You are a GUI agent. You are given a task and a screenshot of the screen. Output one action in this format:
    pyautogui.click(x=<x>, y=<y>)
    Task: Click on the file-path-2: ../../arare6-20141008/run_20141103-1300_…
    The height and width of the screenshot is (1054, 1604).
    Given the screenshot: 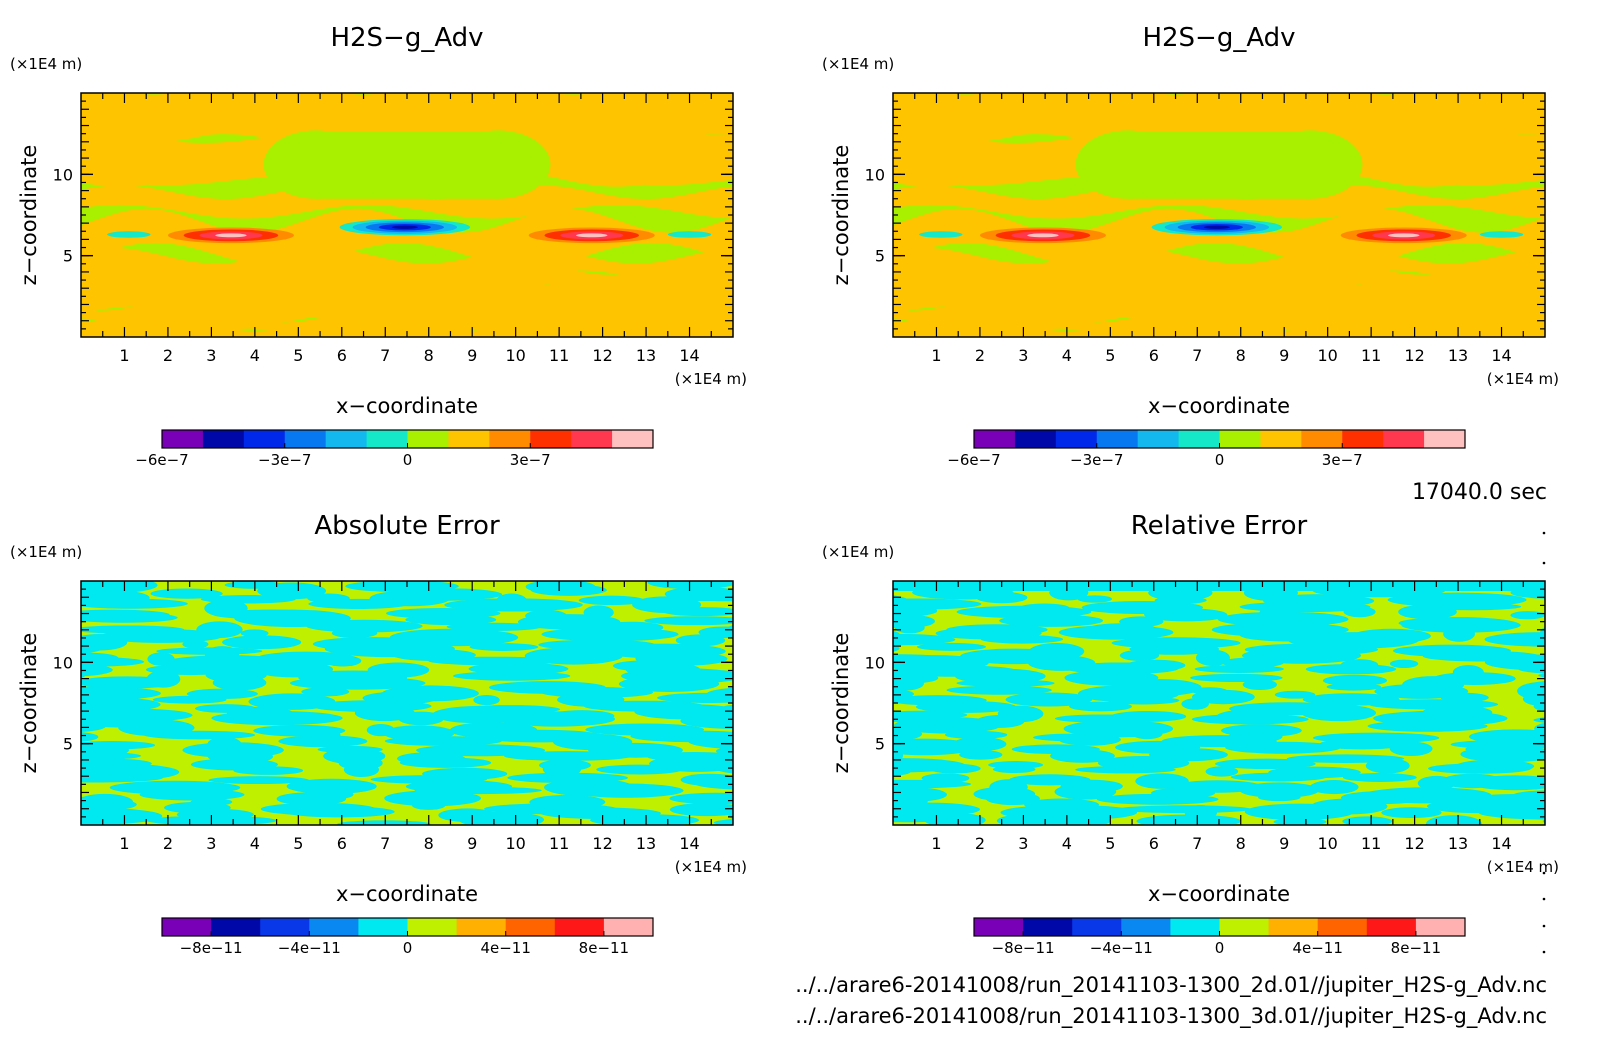 What is the action you would take?
    pyautogui.click(x=1171, y=1016)
    